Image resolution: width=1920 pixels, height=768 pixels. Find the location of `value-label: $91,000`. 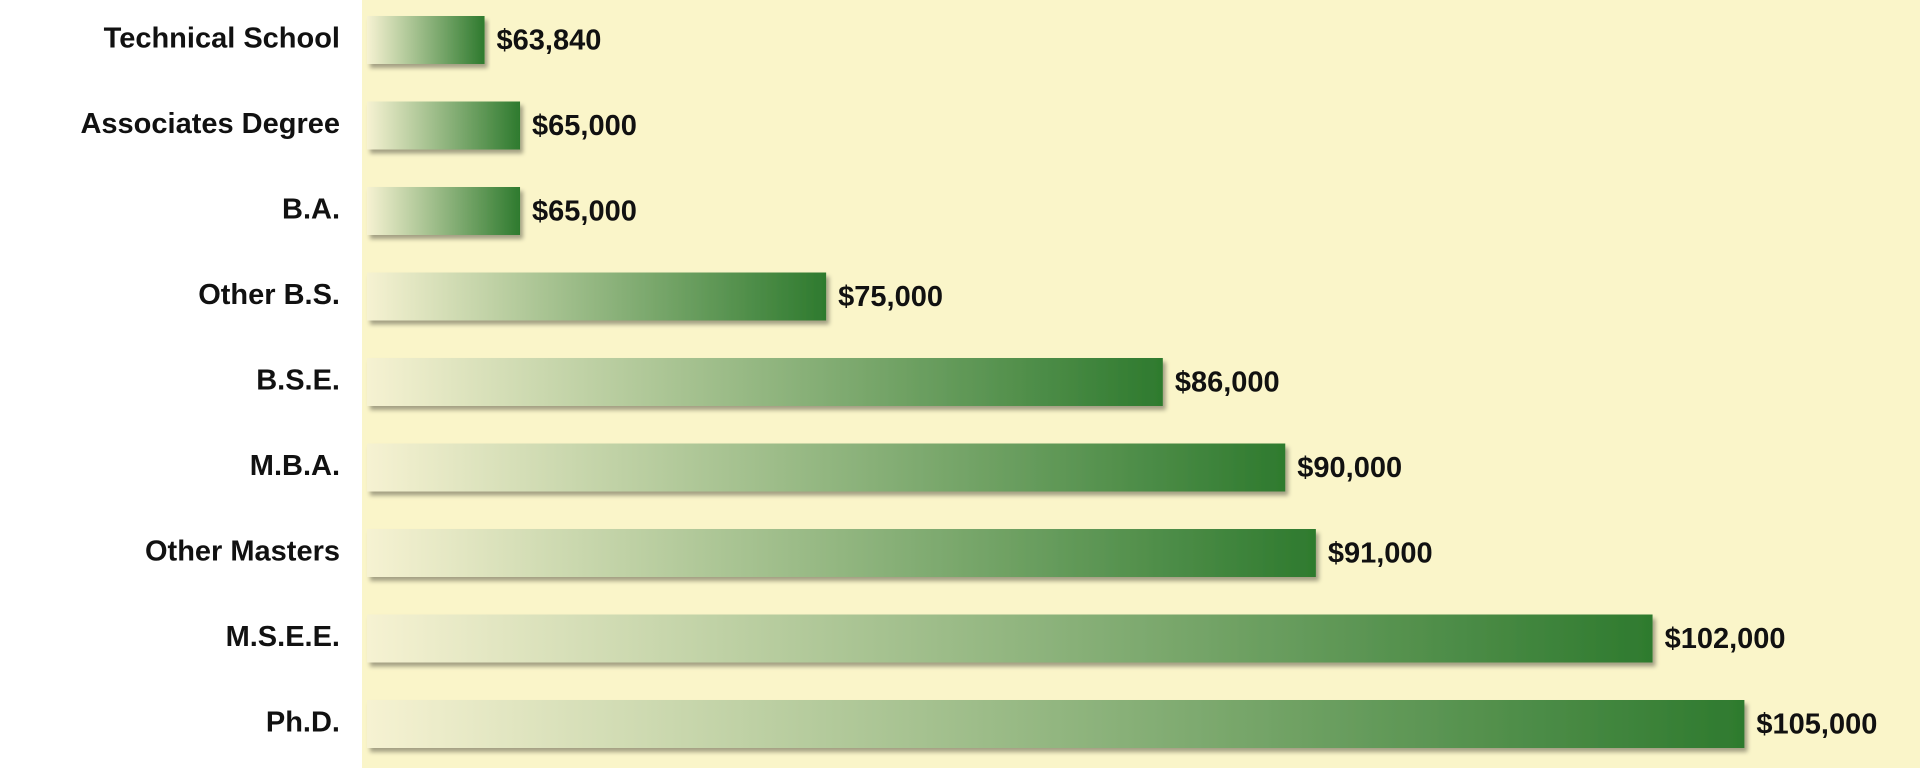

value-label: $91,000 is located at coordinates (1380, 554).